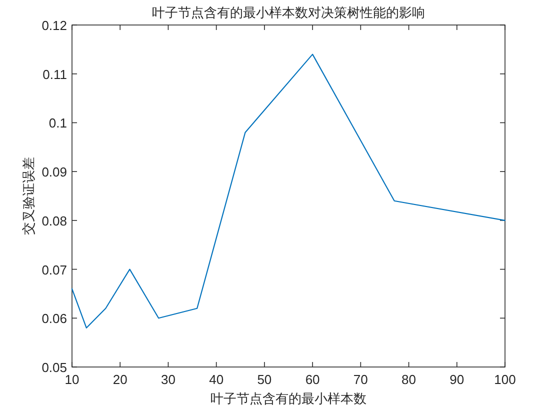 The image size is (540, 411). Describe the element at coordinates (312, 379) in the screenshot. I see `x-tick-label: 60` at that location.